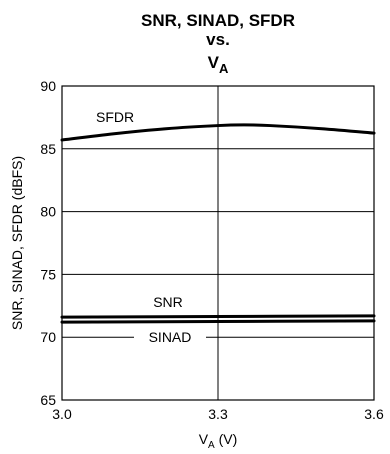 This screenshot has height=454, width=390. What do you see at coordinates (62, 414) in the screenshot?
I see `x-tick-label-3: 3.0` at bounding box center [62, 414].